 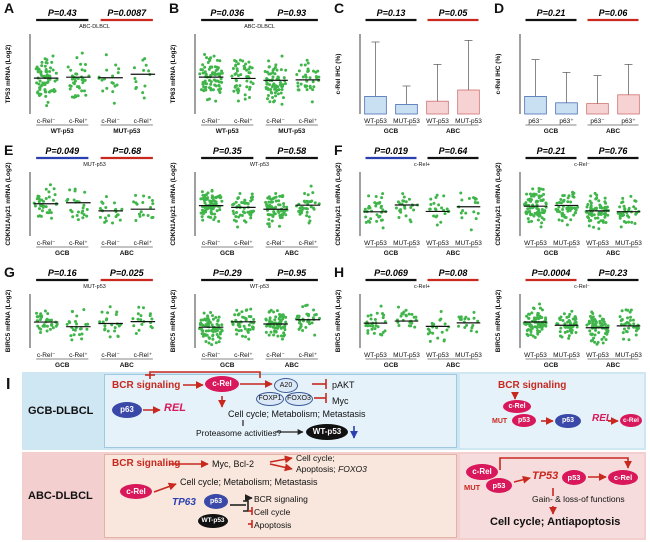 I want to click on myc-bcl2-label: Myc, Bcl-2, so click(x=233, y=464).